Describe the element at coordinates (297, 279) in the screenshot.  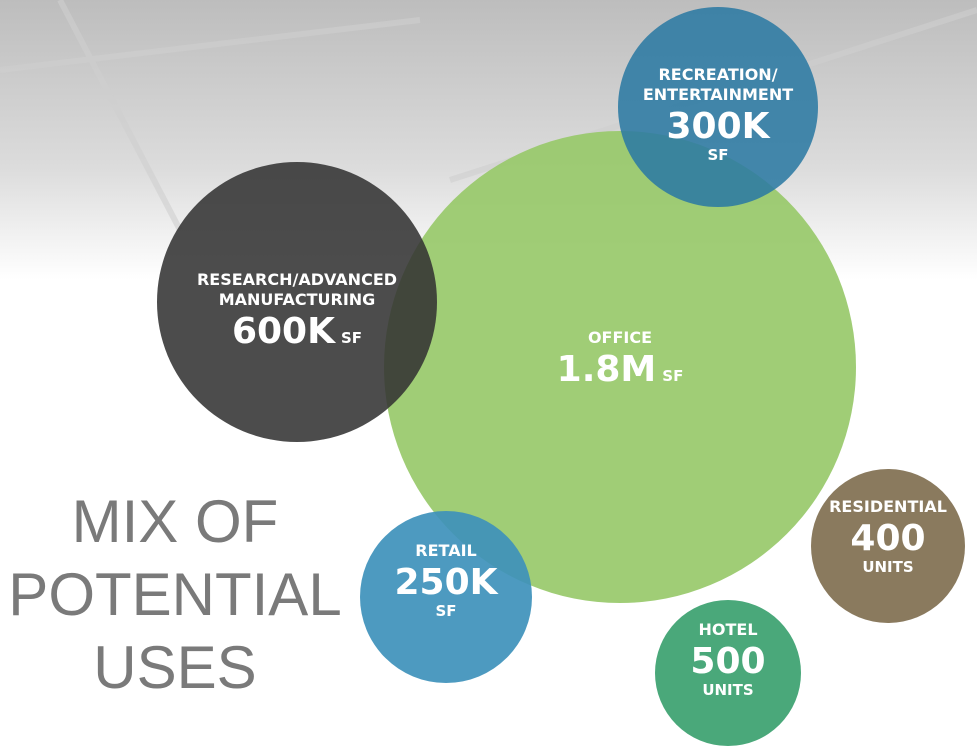
I see `bubble-label: RESEARCH/ADVANCED` at that location.